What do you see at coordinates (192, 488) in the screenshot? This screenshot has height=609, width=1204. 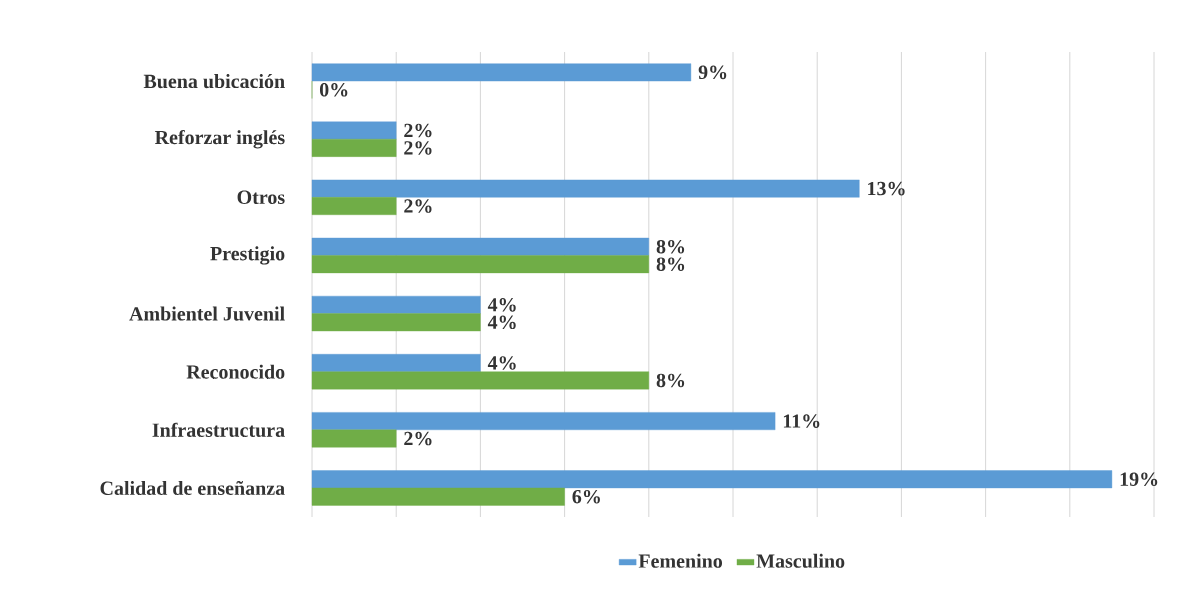 I see `y-tick-label: Calidad de enseñanza` at bounding box center [192, 488].